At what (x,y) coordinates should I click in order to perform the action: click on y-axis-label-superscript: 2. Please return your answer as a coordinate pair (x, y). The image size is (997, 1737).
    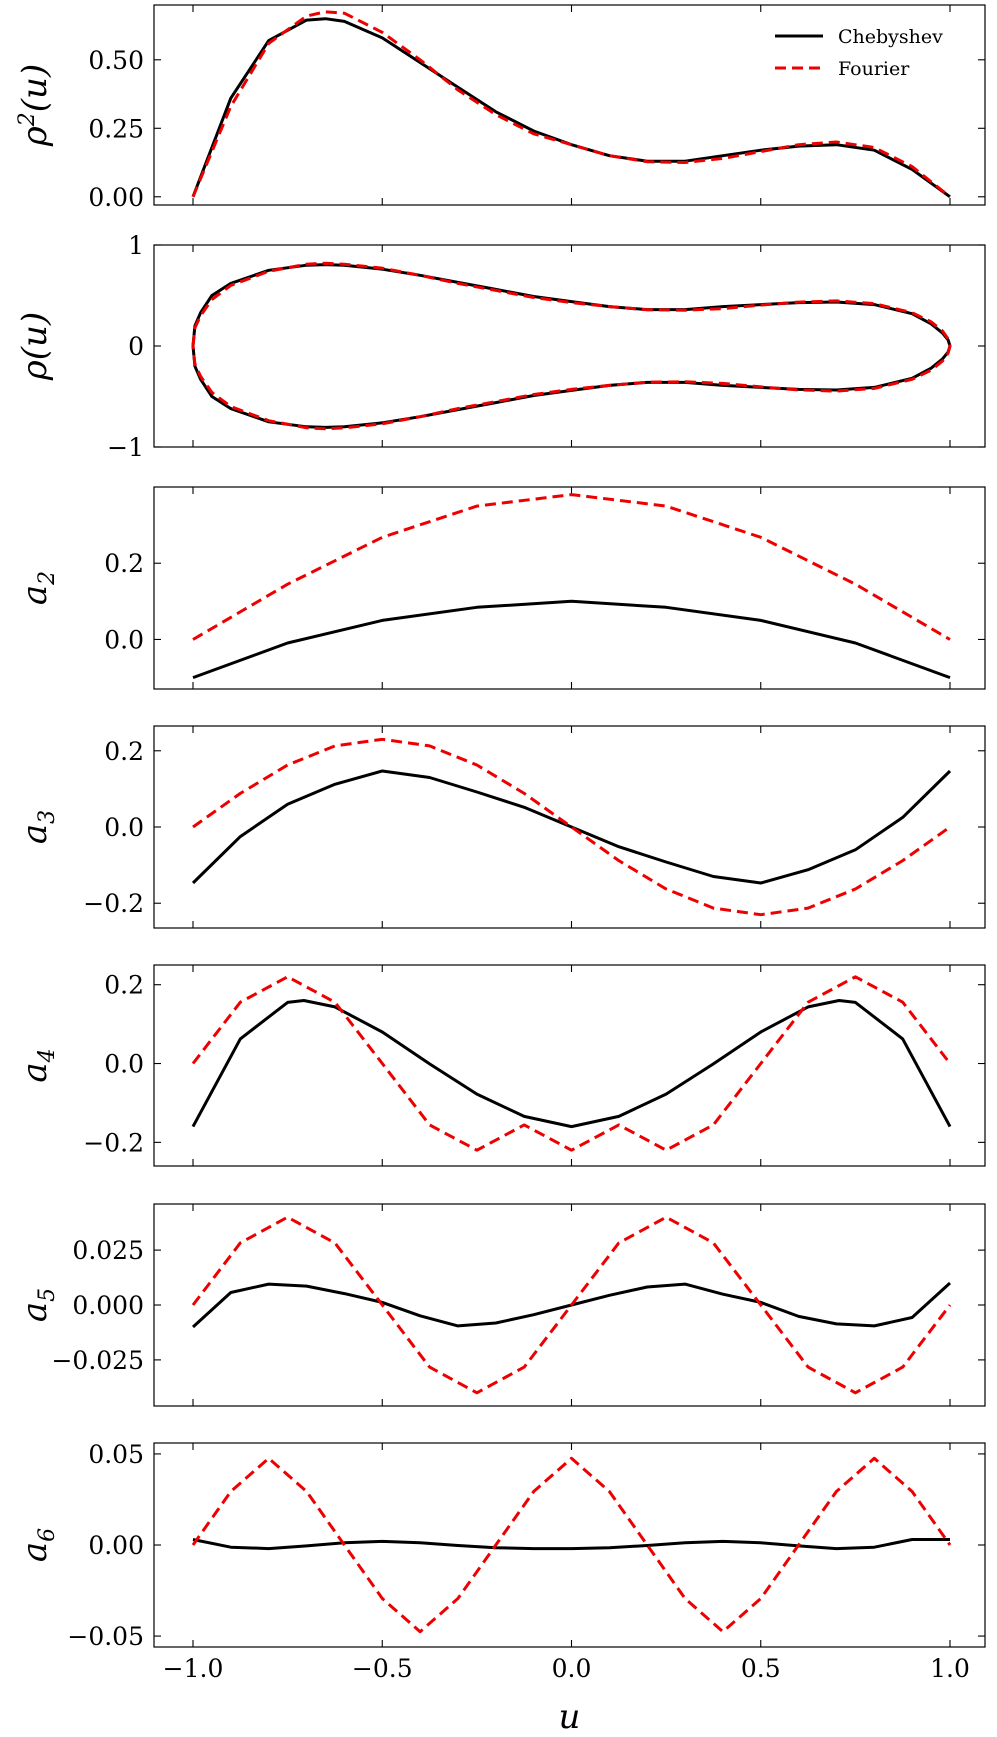
    Looking at the image, I should click on (27, 119).